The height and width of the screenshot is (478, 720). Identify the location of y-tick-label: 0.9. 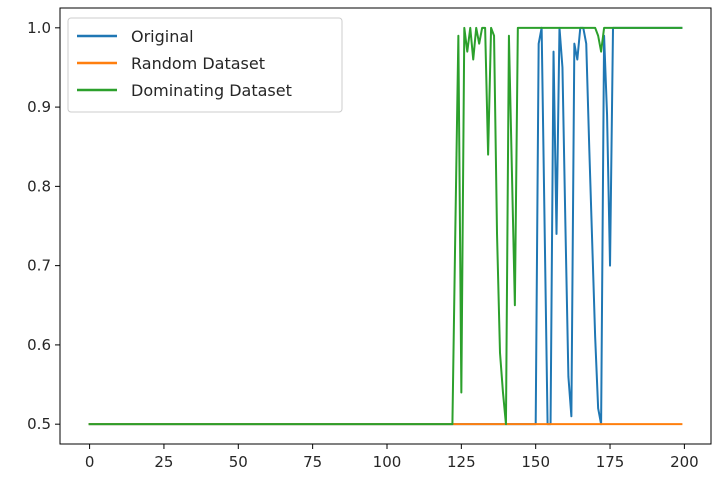
(39, 107).